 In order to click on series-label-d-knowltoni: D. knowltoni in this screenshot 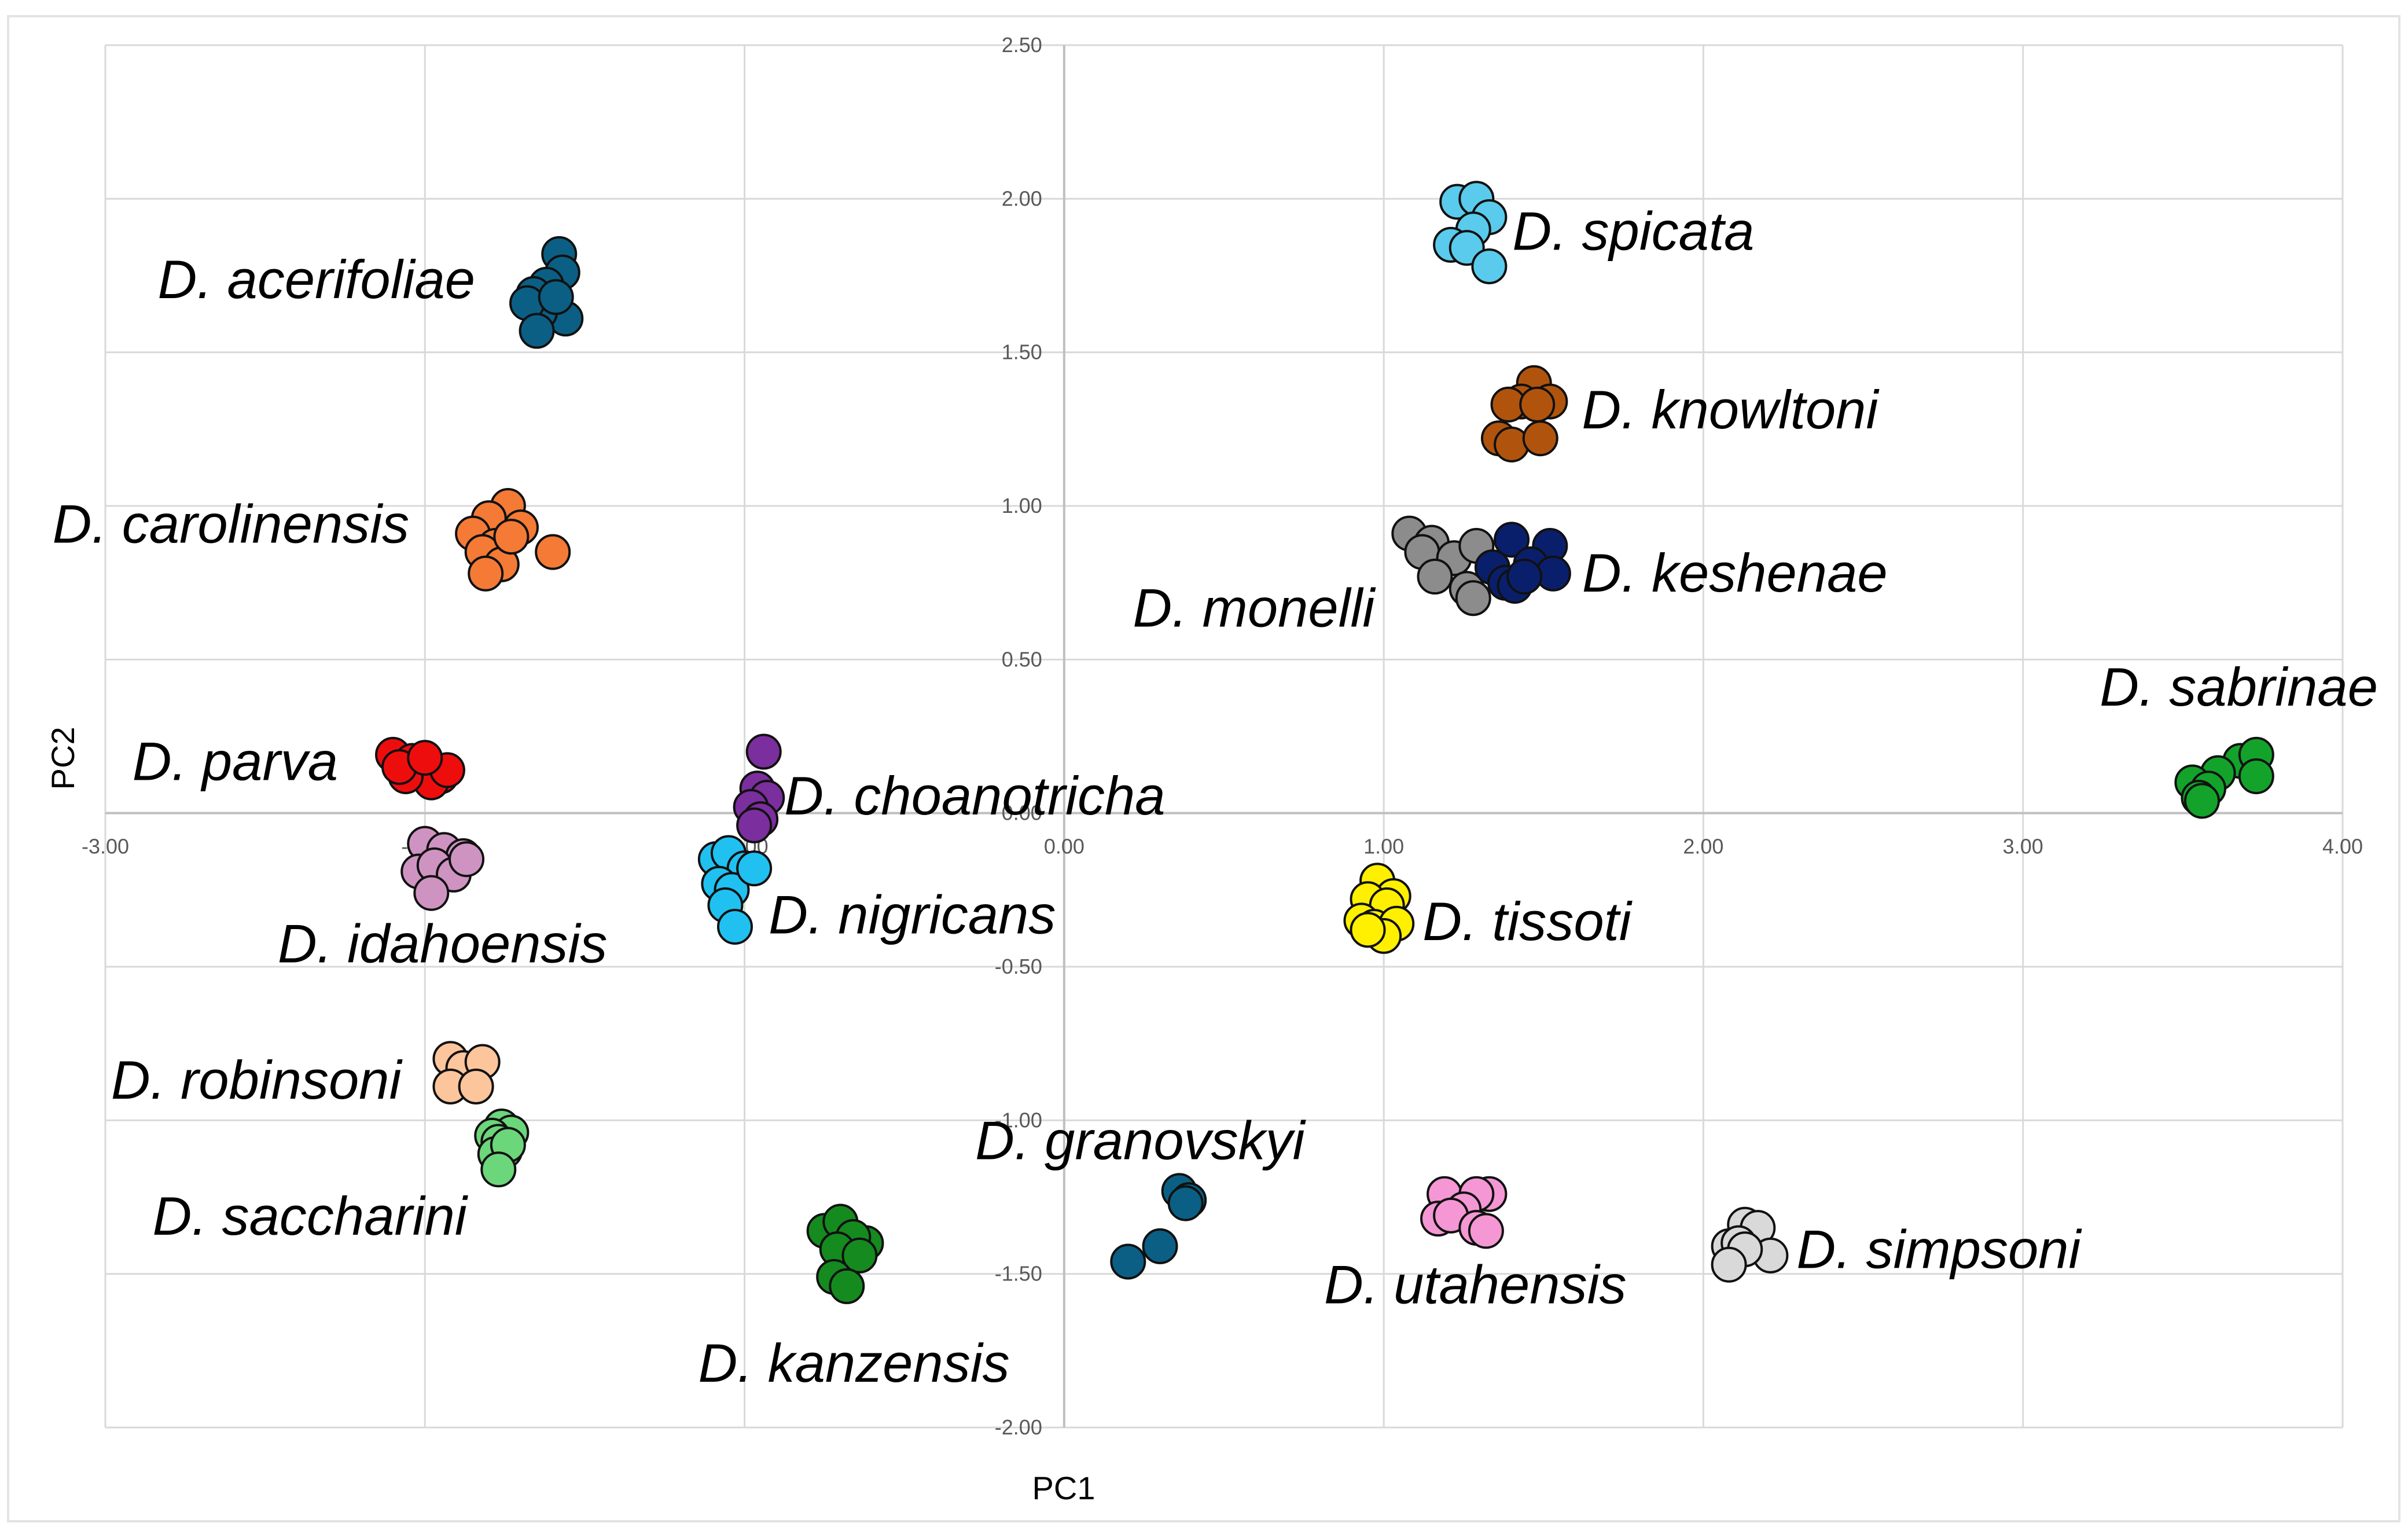, I will do `click(1730, 409)`.